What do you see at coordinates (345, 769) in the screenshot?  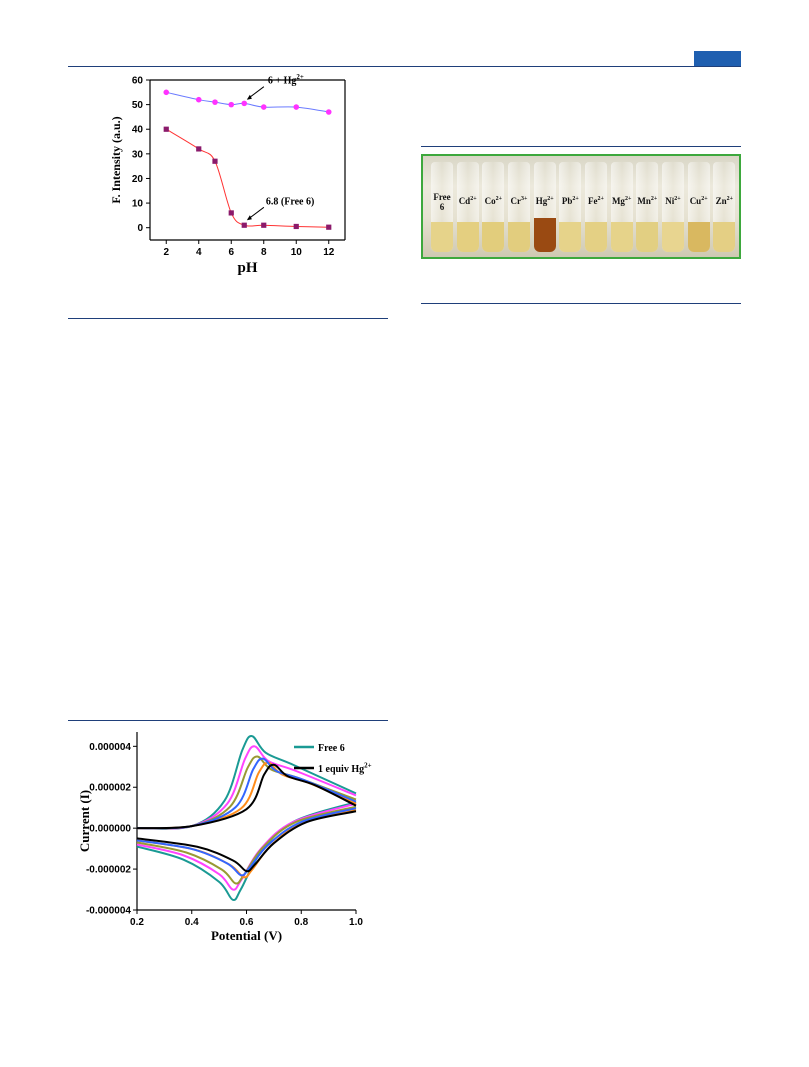 I see `legend-label: 1 equiv Hg2+` at bounding box center [345, 769].